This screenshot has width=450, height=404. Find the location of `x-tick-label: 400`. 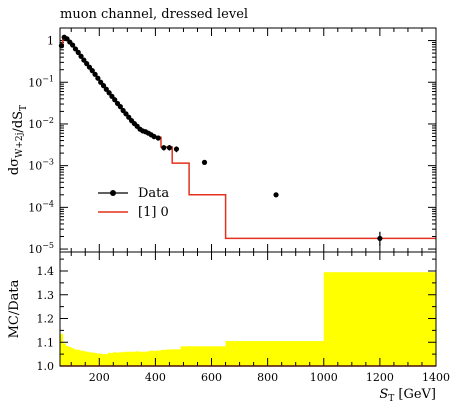

x-tick-label: 400 is located at coordinates (155, 377).